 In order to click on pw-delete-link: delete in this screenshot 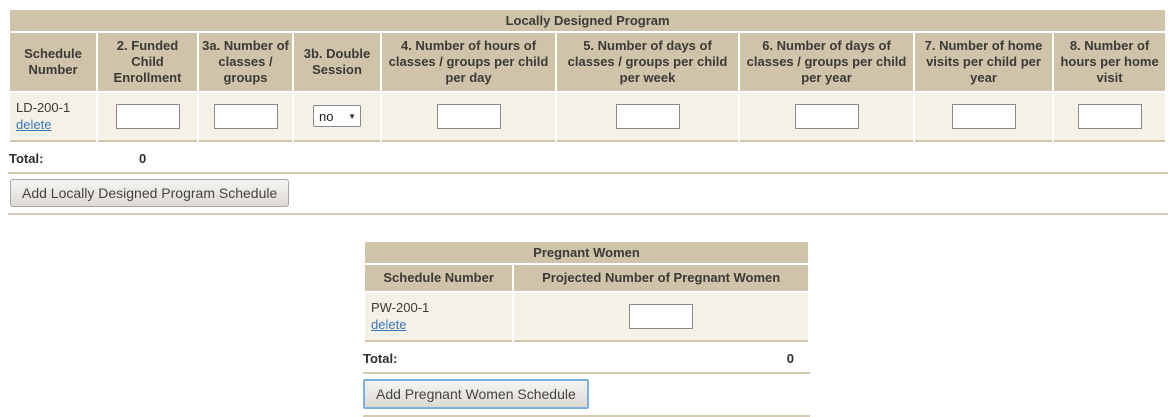, I will do `click(389, 325)`.